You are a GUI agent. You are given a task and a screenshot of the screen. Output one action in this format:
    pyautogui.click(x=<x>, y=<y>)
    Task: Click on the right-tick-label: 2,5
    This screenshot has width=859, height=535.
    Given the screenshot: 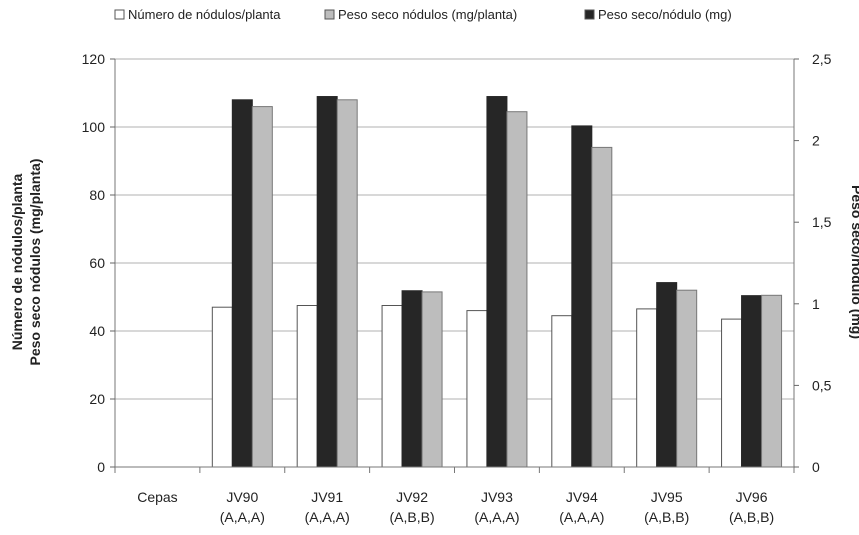 What is the action you would take?
    pyautogui.click(x=822, y=59)
    